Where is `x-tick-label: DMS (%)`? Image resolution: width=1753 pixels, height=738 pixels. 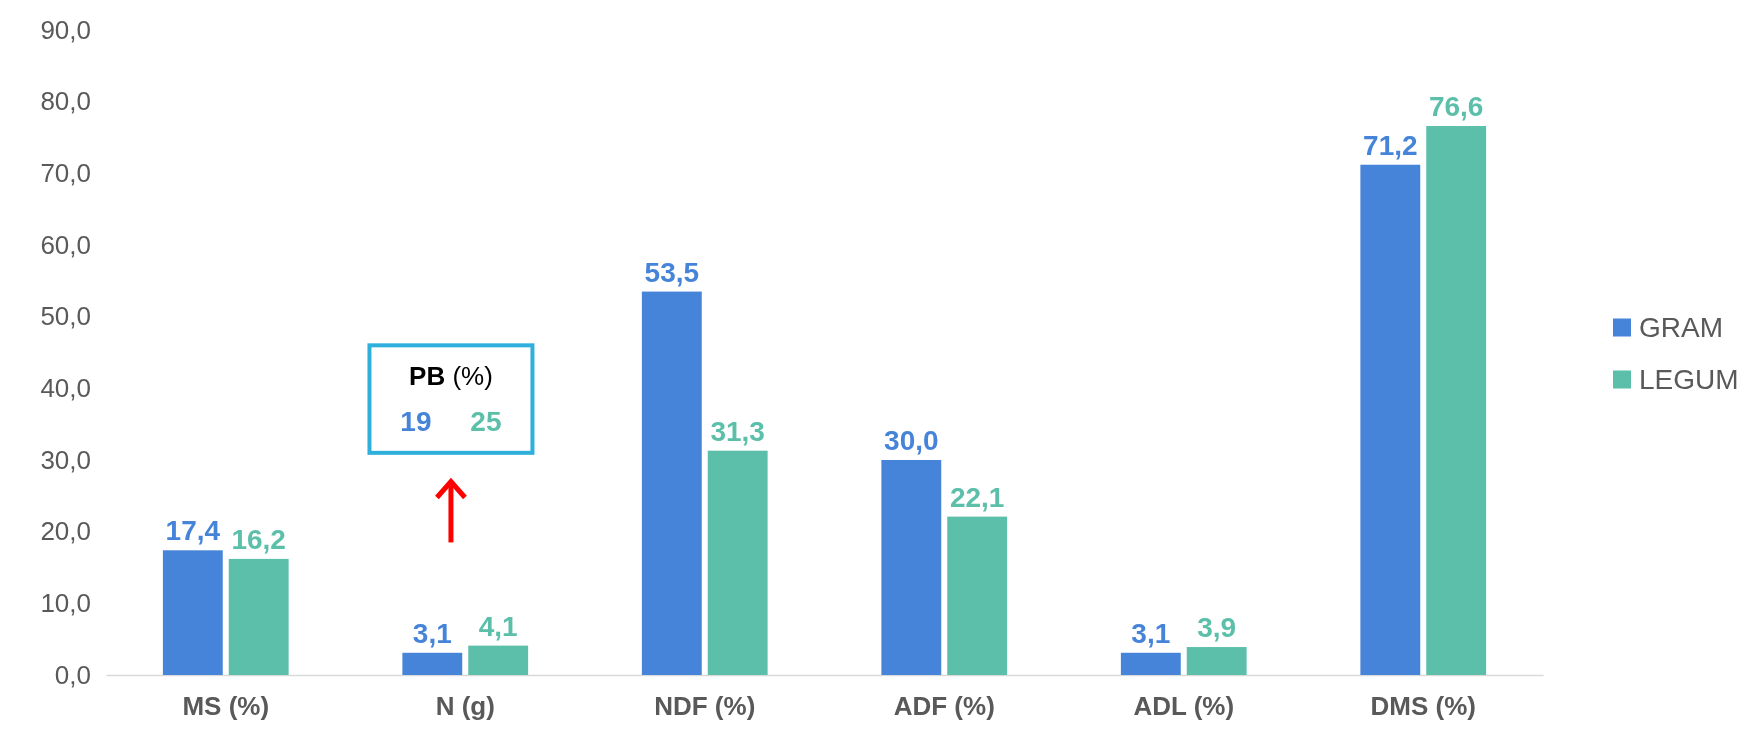
x-tick-label: DMS (%) is located at coordinates (1423, 706).